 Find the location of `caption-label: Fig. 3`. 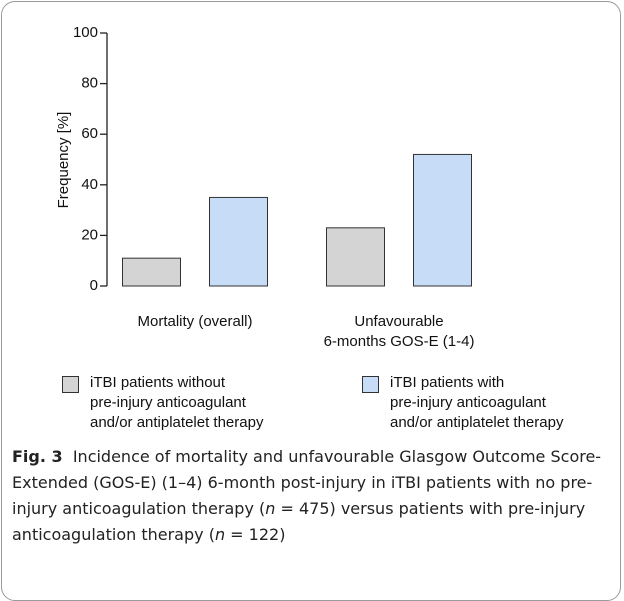

caption-label: Fig. 3 is located at coordinates (37, 456).